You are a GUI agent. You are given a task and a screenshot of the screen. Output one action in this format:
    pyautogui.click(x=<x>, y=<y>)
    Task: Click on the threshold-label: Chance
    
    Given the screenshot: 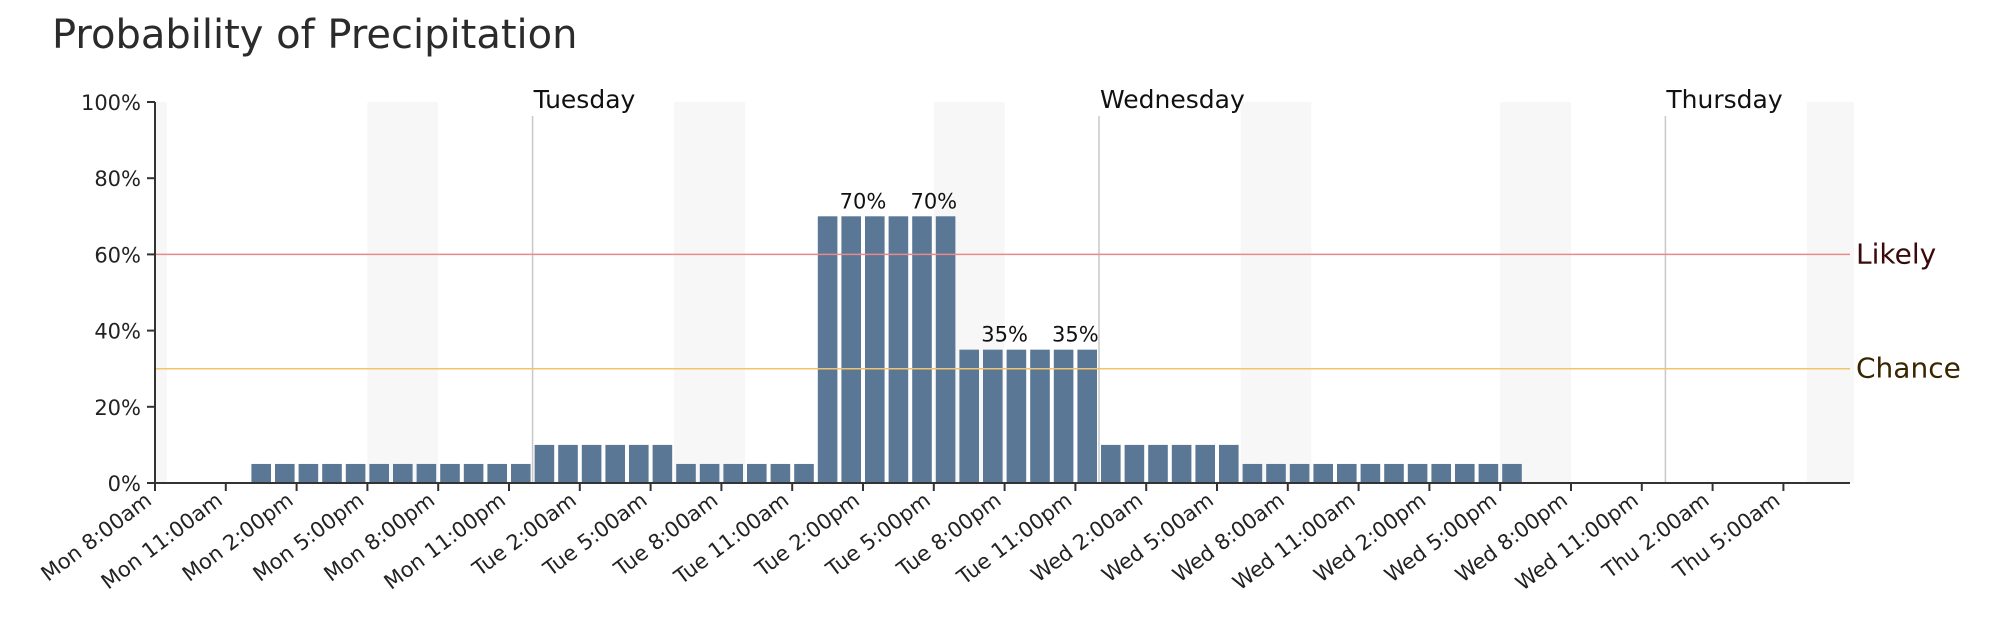 What is the action you would take?
    pyautogui.click(x=1908, y=368)
    